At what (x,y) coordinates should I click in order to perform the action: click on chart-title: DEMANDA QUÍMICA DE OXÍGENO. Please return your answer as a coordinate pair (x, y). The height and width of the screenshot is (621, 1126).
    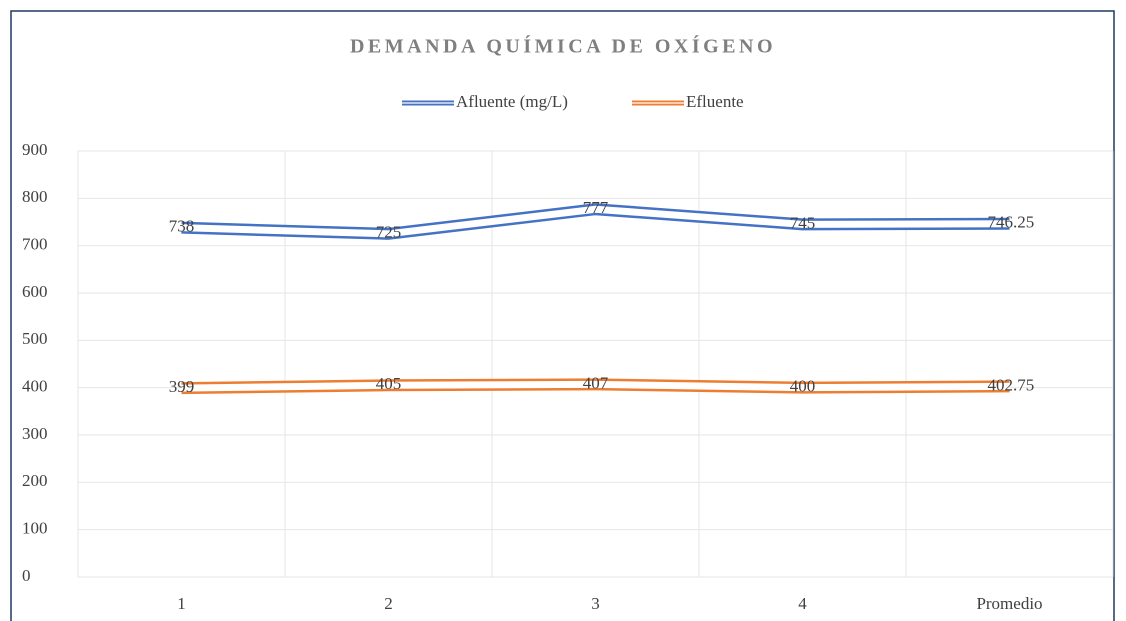
    Looking at the image, I should click on (563, 46).